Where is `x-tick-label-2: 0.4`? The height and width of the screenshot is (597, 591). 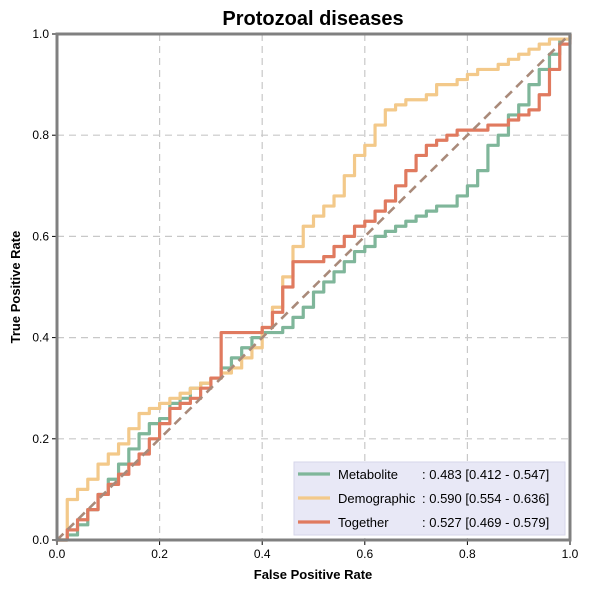 x-tick-label-2: 0.4 is located at coordinates (262, 554).